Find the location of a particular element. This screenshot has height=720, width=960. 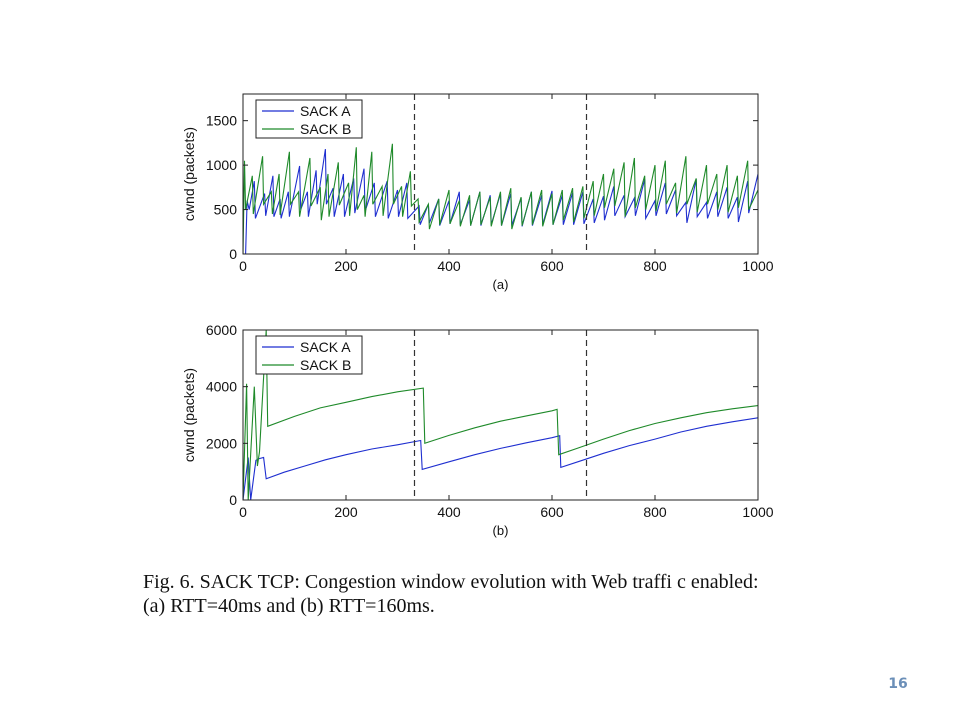

chart-a-xtick-label-600: 600 is located at coordinates (552, 266).